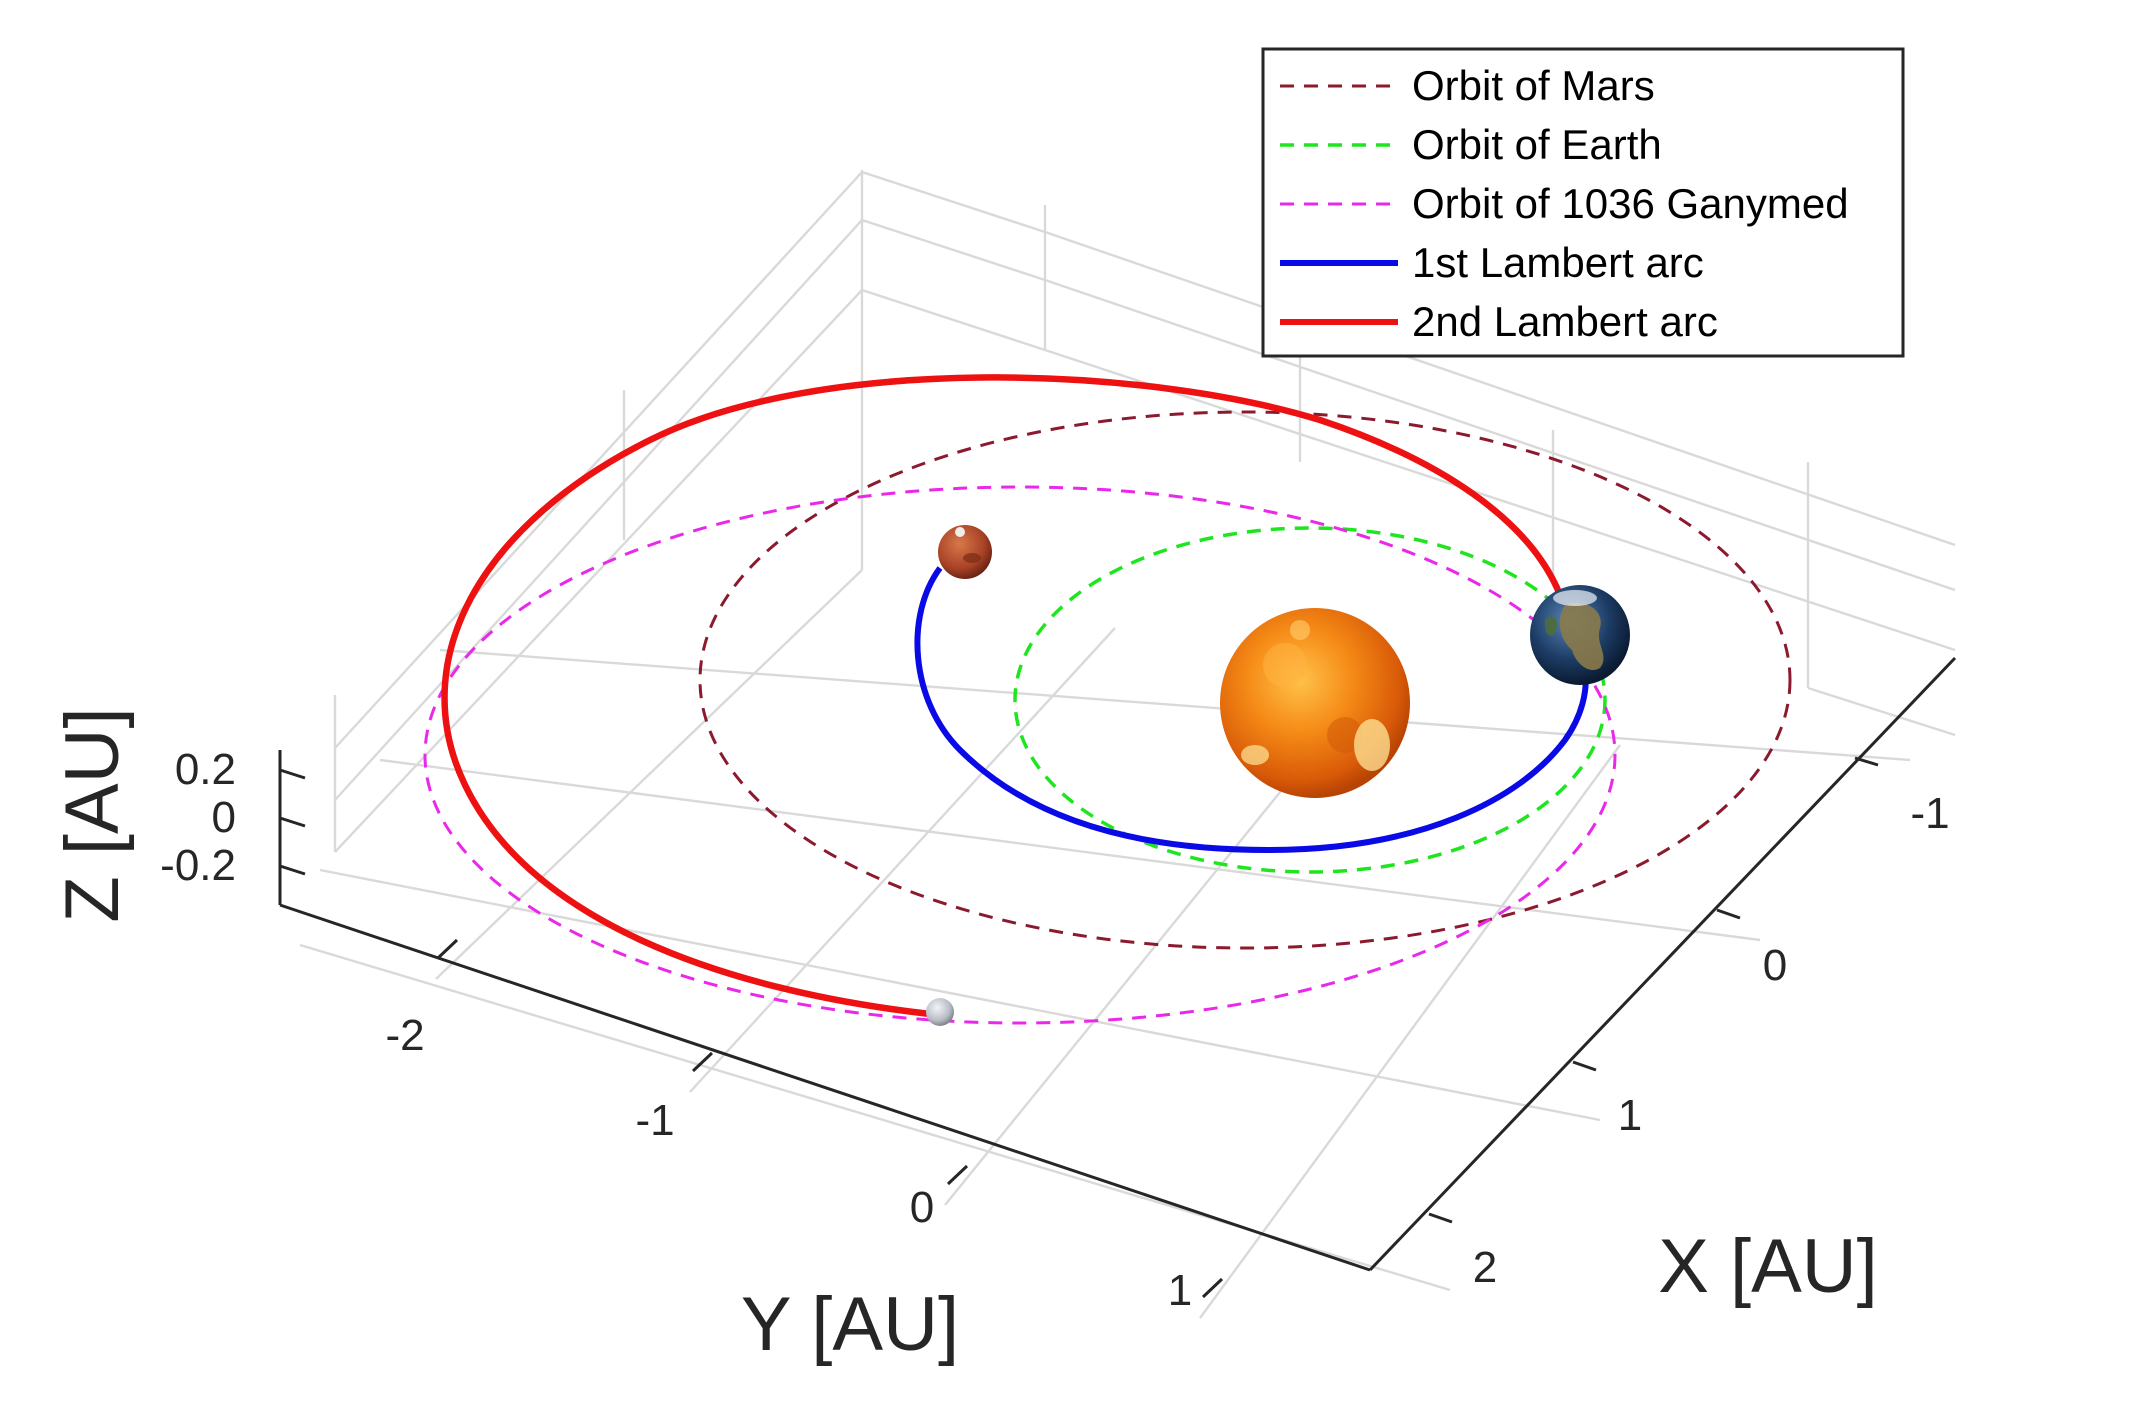 The height and width of the screenshot is (1405, 2133). Describe the element at coordinates (788, 1163) in the screenshot. I see `y-tick-labels: -2 -1 0 1` at that location.